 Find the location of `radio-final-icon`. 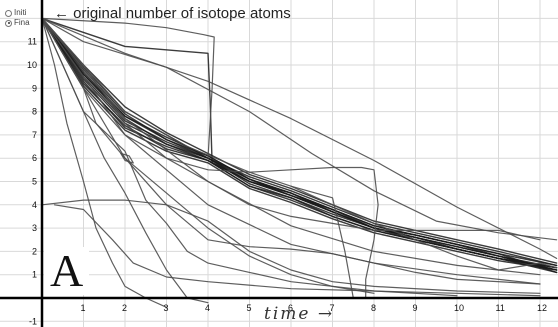

radio-final-icon is located at coordinates (8, 23).